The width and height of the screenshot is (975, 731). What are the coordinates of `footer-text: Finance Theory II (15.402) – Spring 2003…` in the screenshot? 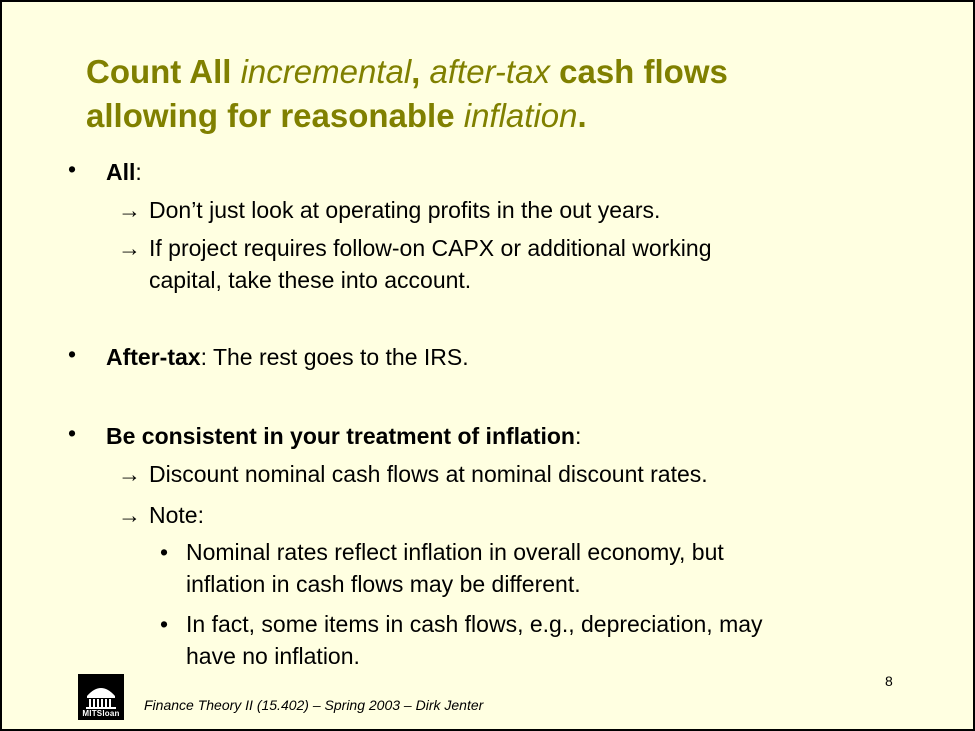 It's located at (314, 705).